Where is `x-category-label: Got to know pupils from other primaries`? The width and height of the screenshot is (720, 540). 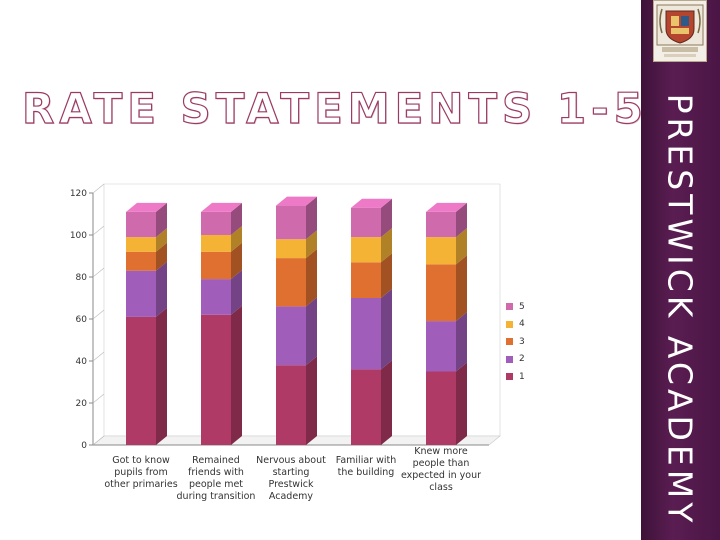
x-category-label: Got to know pupils from other primaries is located at coordinates (141, 472).